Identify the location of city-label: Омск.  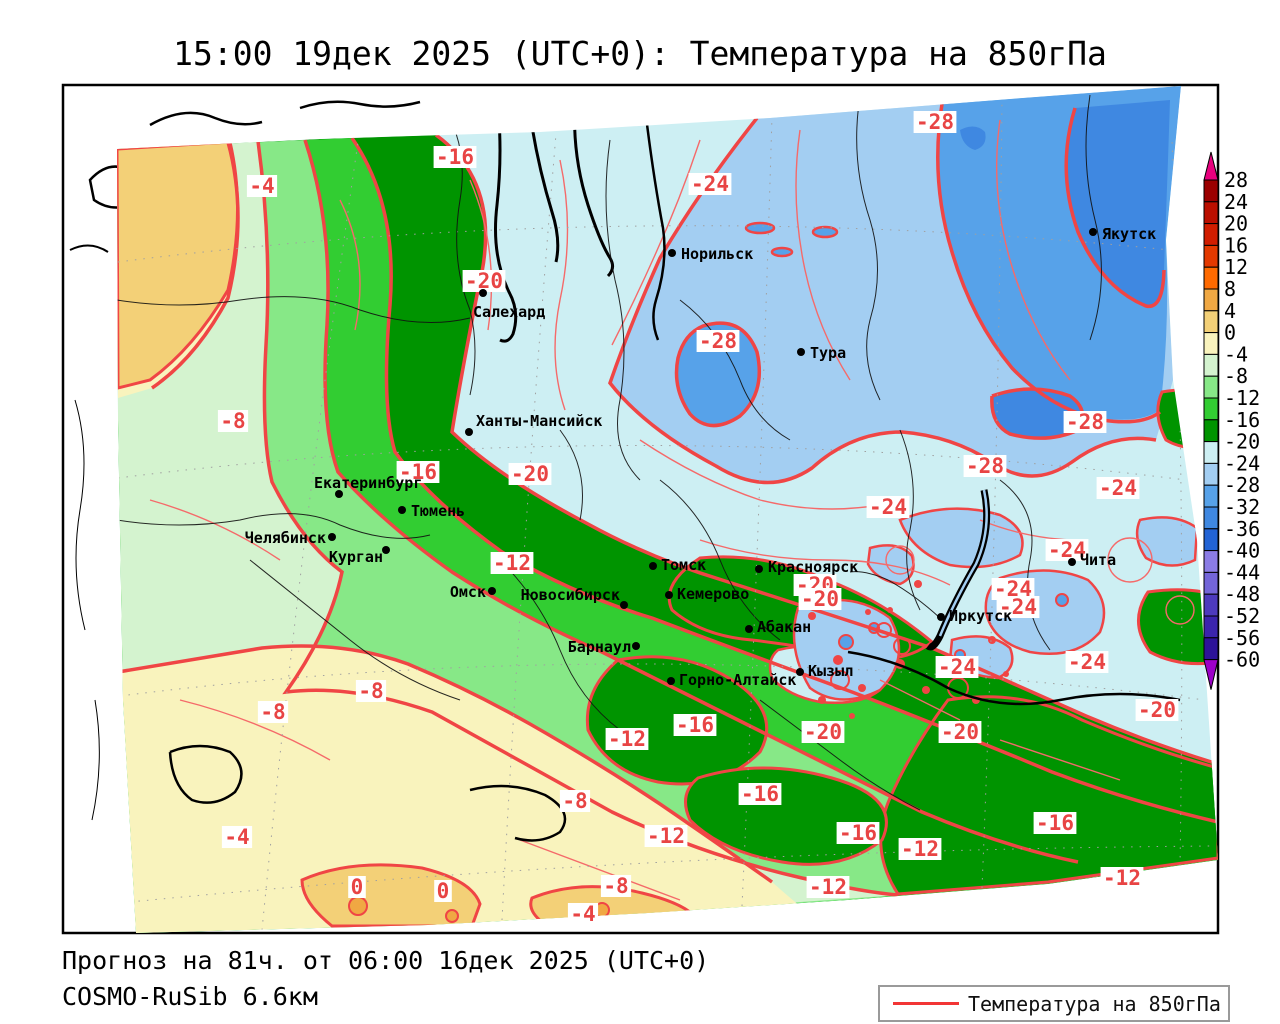
(468, 592).